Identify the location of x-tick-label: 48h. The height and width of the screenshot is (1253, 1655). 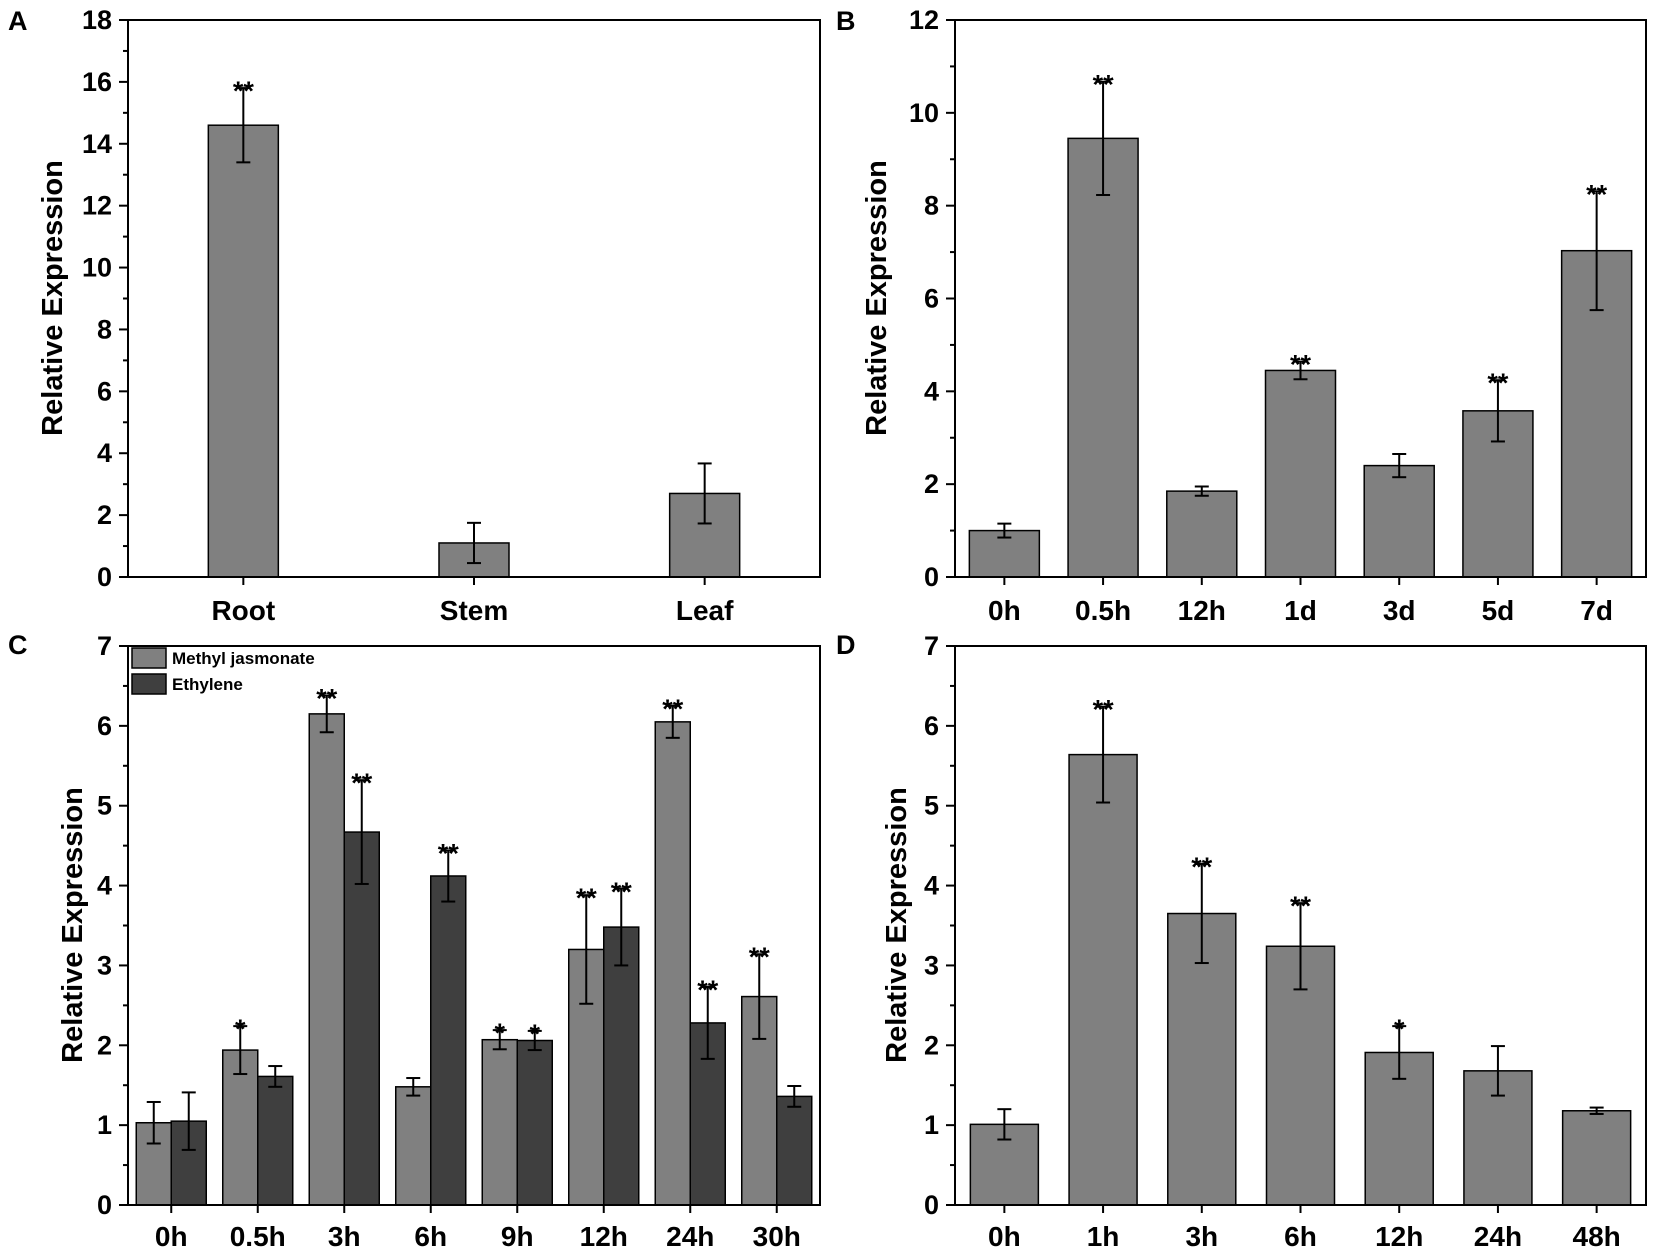
(1597, 1236).